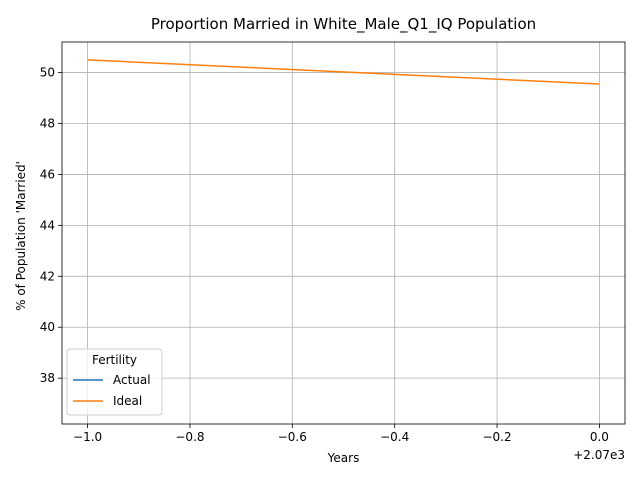 This screenshot has height=480, width=640. What do you see at coordinates (132, 380) in the screenshot?
I see `legend-label-actual: Actual` at bounding box center [132, 380].